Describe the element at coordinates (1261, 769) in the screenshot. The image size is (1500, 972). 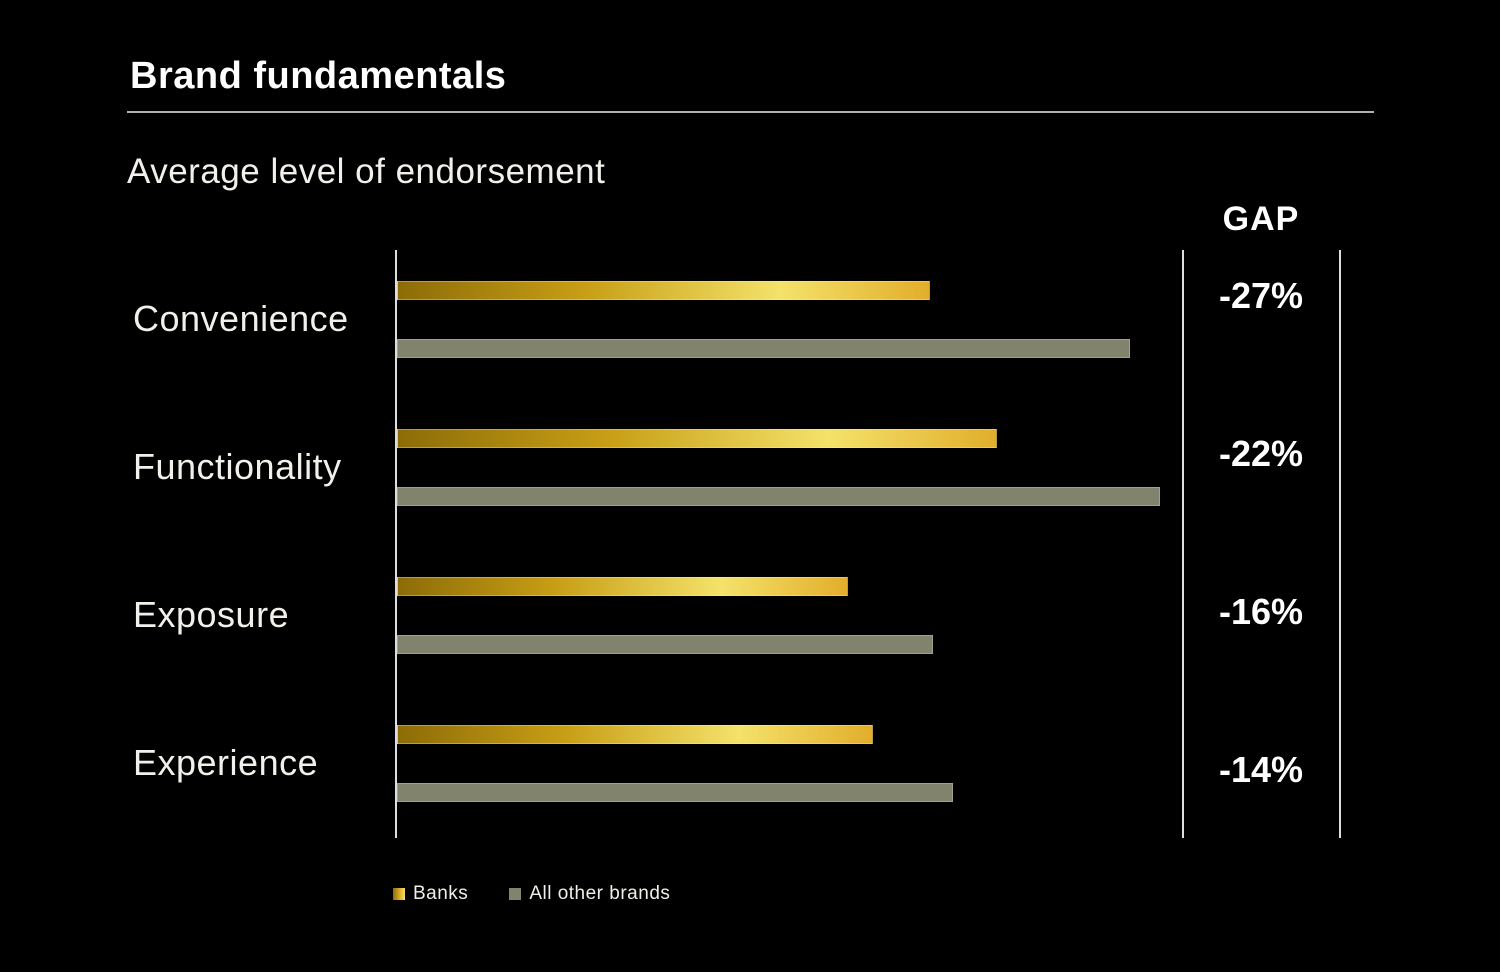
I see `gap-value-experience: -14%` at that location.